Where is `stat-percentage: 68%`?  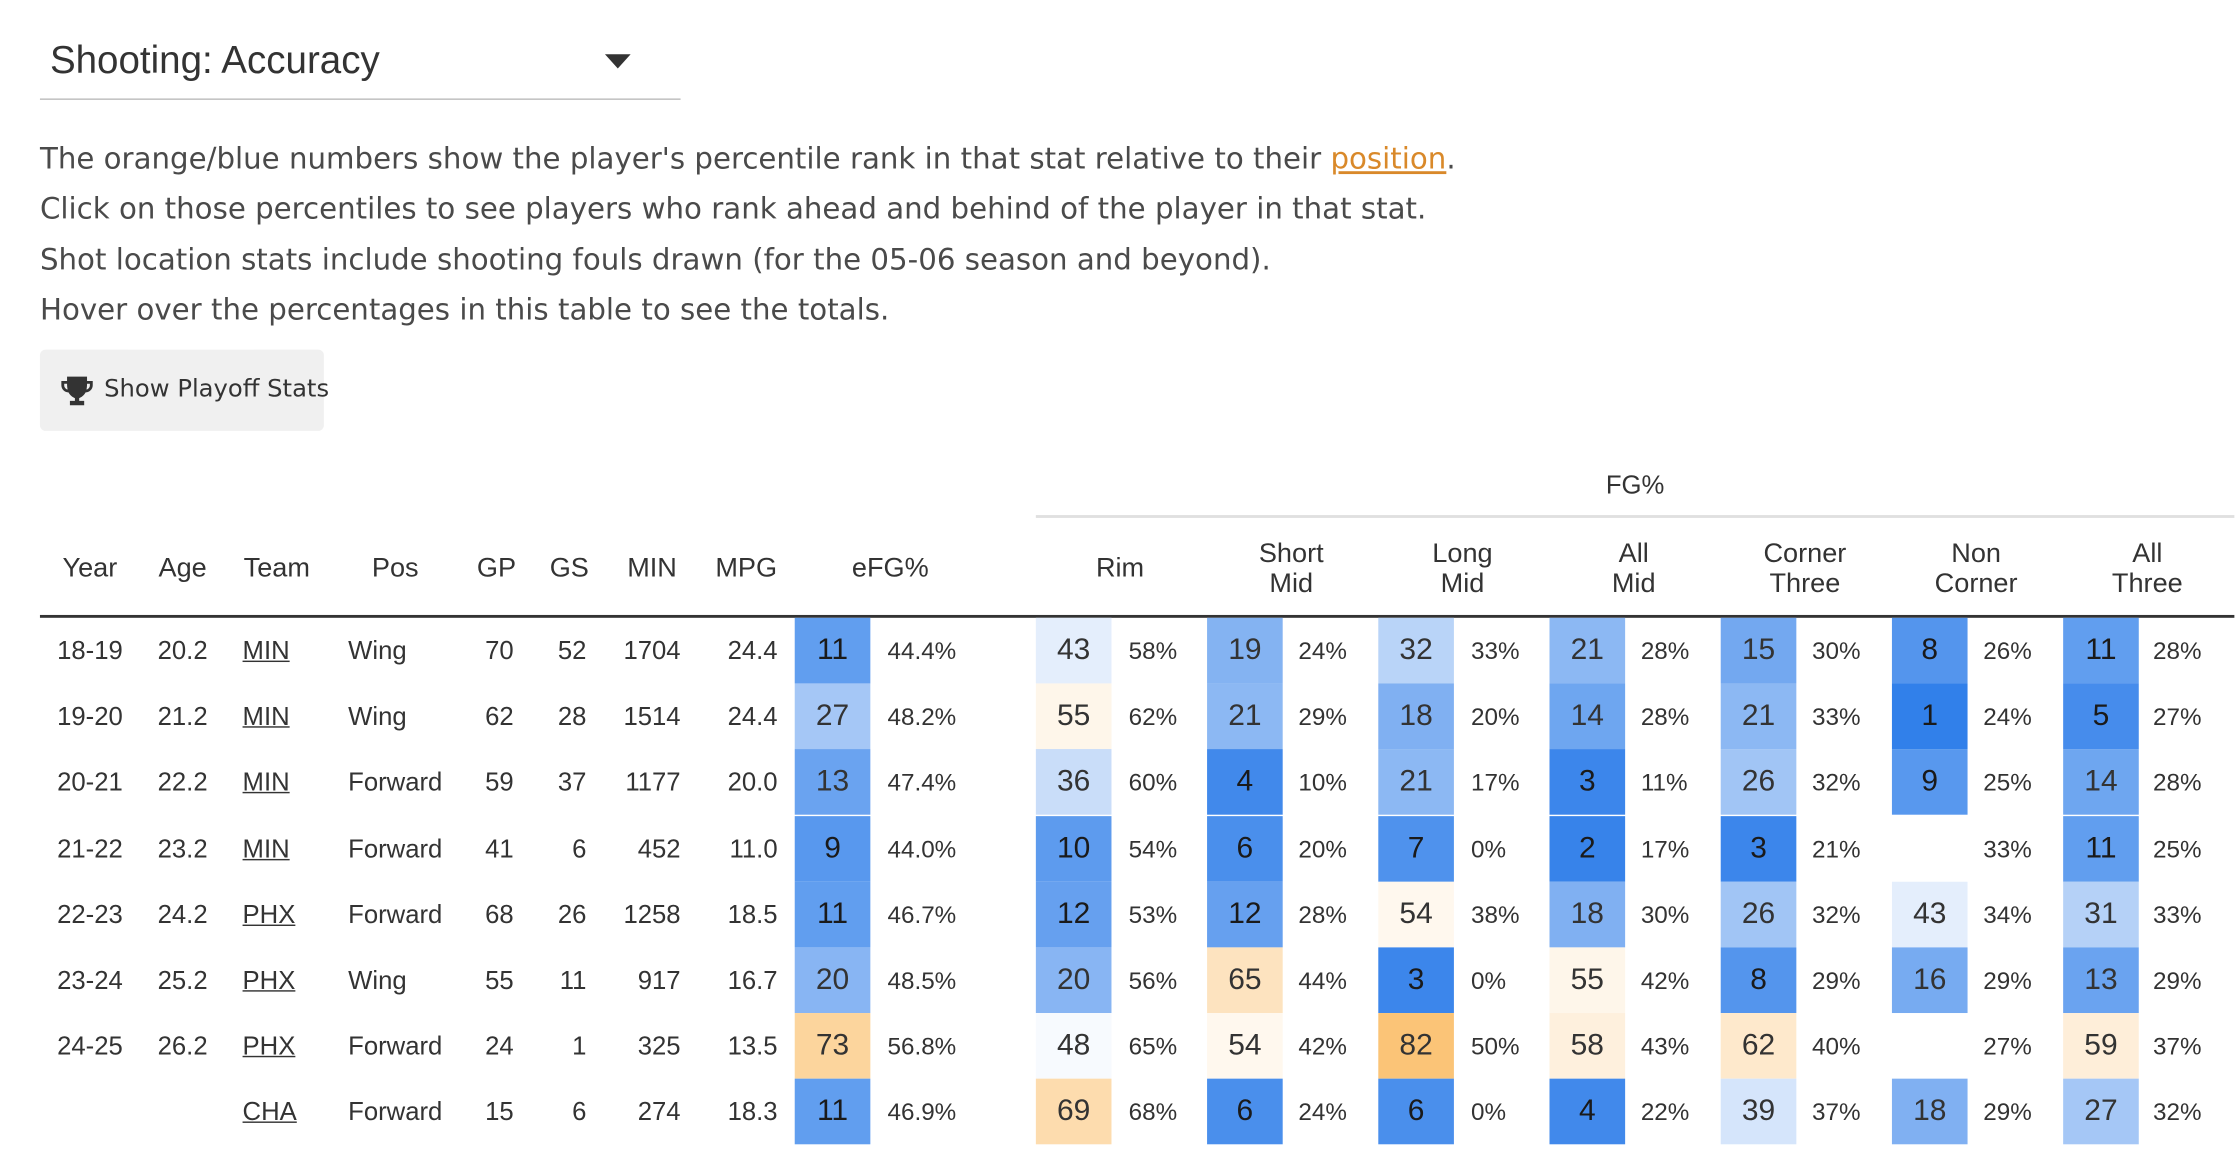 stat-percentage: 68% is located at coordinates (1153, 1113).